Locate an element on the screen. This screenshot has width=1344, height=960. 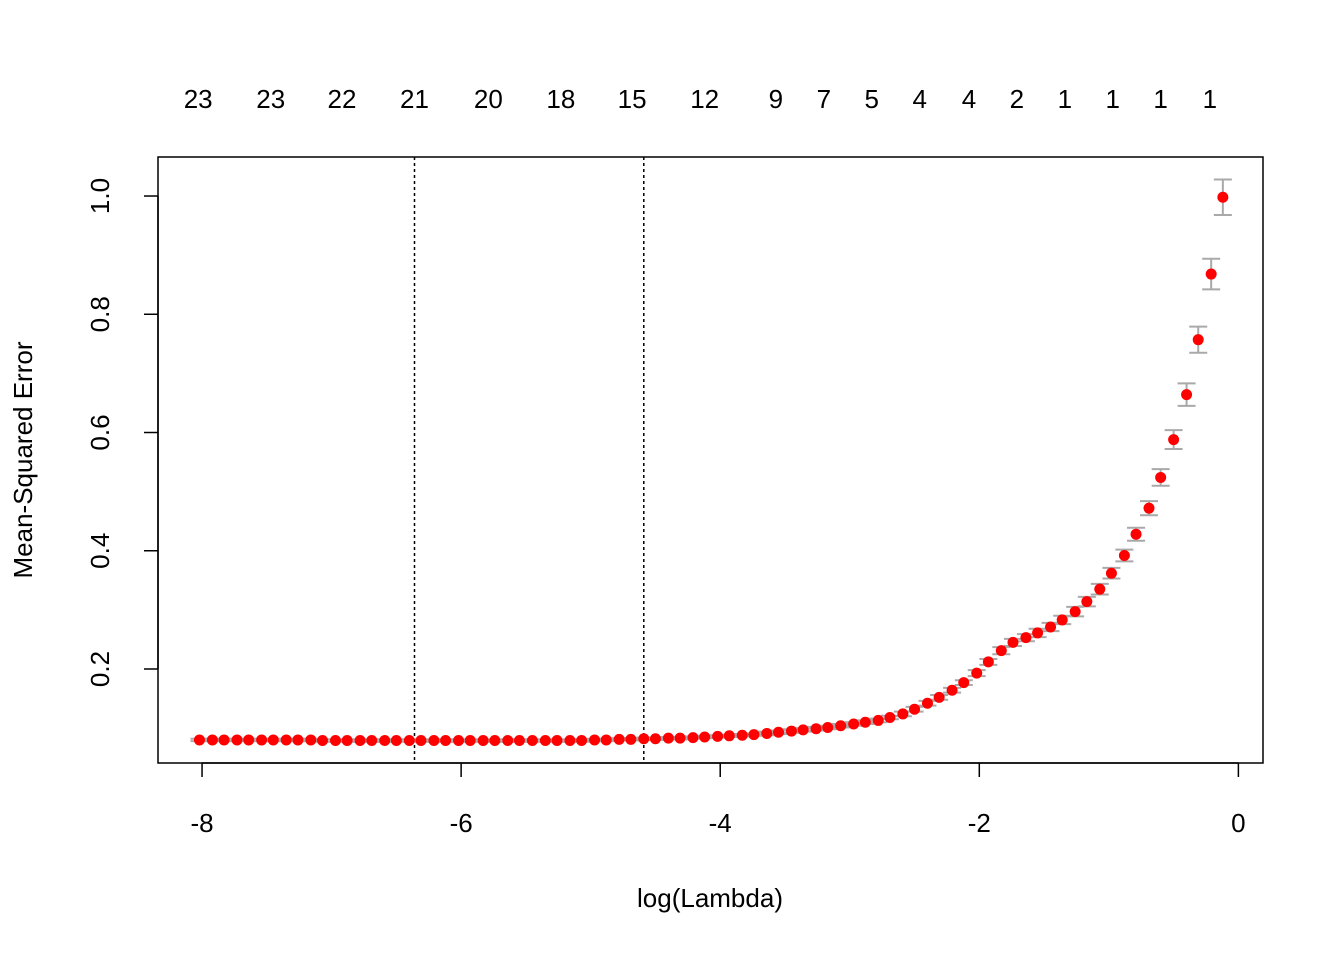
x-tick-label: 0 is located at coordinates (1238, 823).